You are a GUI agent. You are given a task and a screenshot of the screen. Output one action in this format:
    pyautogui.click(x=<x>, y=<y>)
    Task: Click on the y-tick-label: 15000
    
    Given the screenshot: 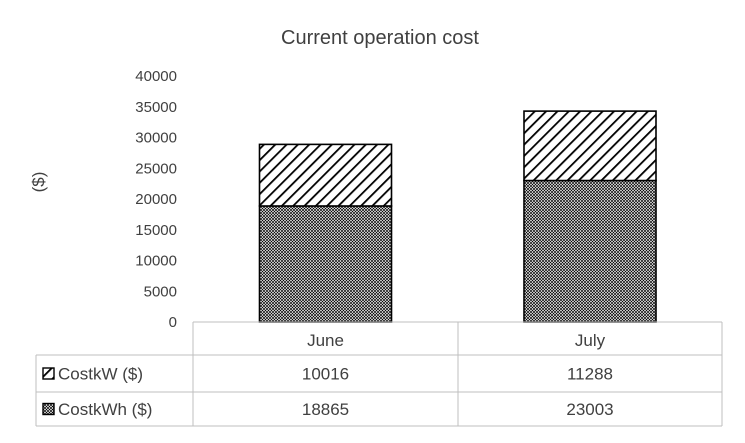 What is the action you would take?
    pyautogui.click(x=156, y=230)
    